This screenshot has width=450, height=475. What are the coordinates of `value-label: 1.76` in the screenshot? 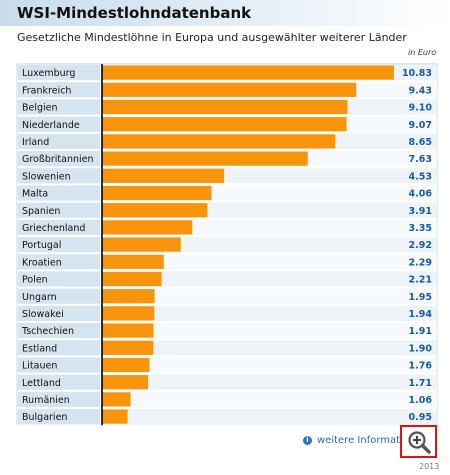 It's located at (421, 366).